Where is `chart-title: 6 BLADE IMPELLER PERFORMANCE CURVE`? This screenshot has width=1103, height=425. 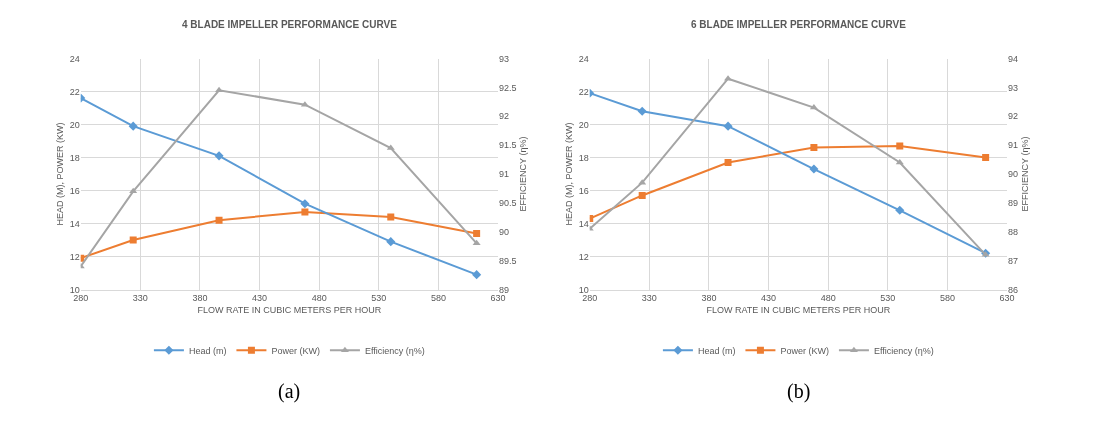
chart-title: 6 BLADE IMPELLER PERFORMANCE CURVE is located at coordinates (799, 24).